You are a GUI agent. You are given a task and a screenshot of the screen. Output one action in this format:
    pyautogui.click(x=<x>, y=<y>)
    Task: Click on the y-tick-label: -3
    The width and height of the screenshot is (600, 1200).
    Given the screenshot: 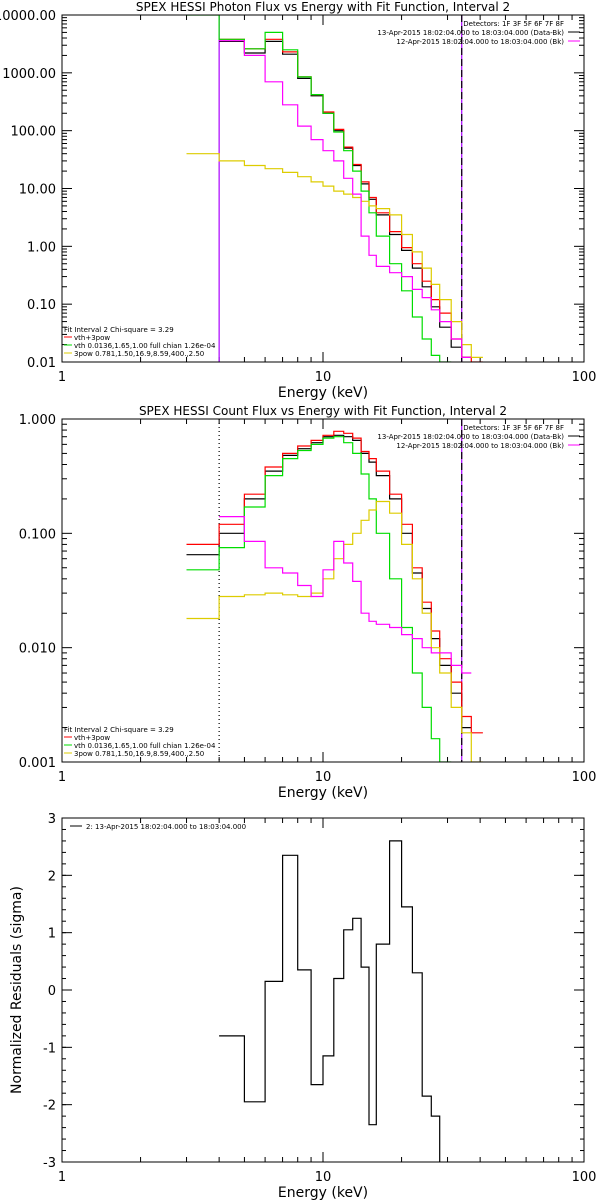 What is the action you would take?
    pyautogui.click(x=49, y=1163)
    